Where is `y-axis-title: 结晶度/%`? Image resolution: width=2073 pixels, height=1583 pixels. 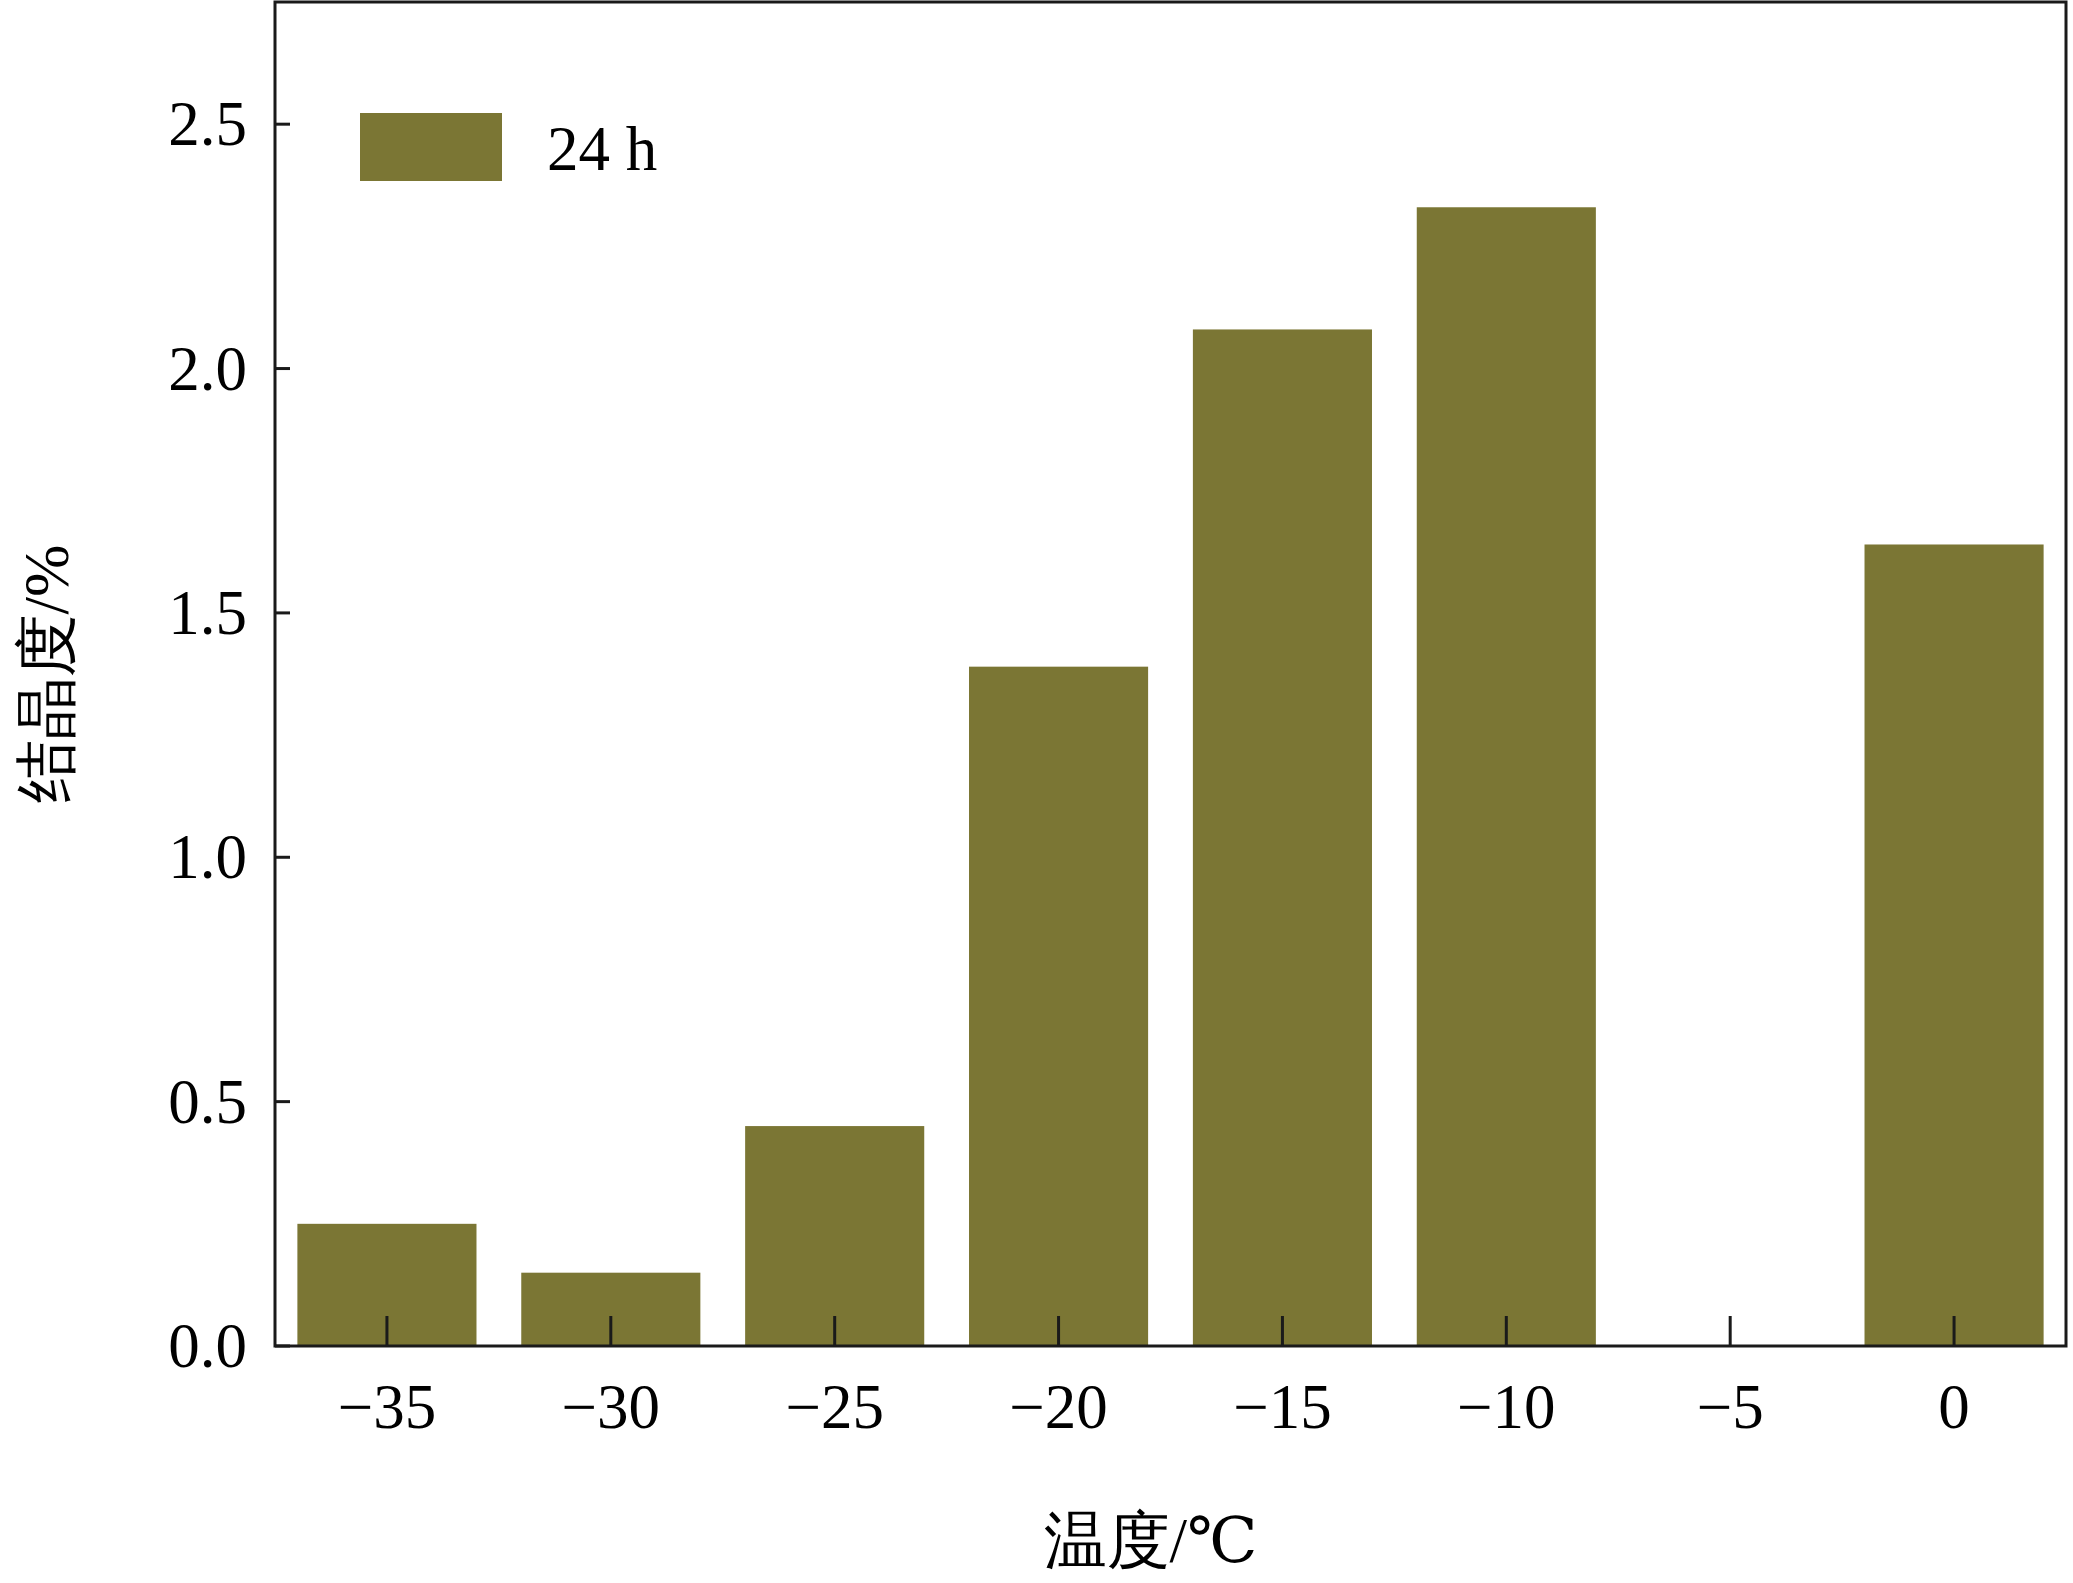
y-axis-title: 结晶度/% is located at coordinates (47, 674).